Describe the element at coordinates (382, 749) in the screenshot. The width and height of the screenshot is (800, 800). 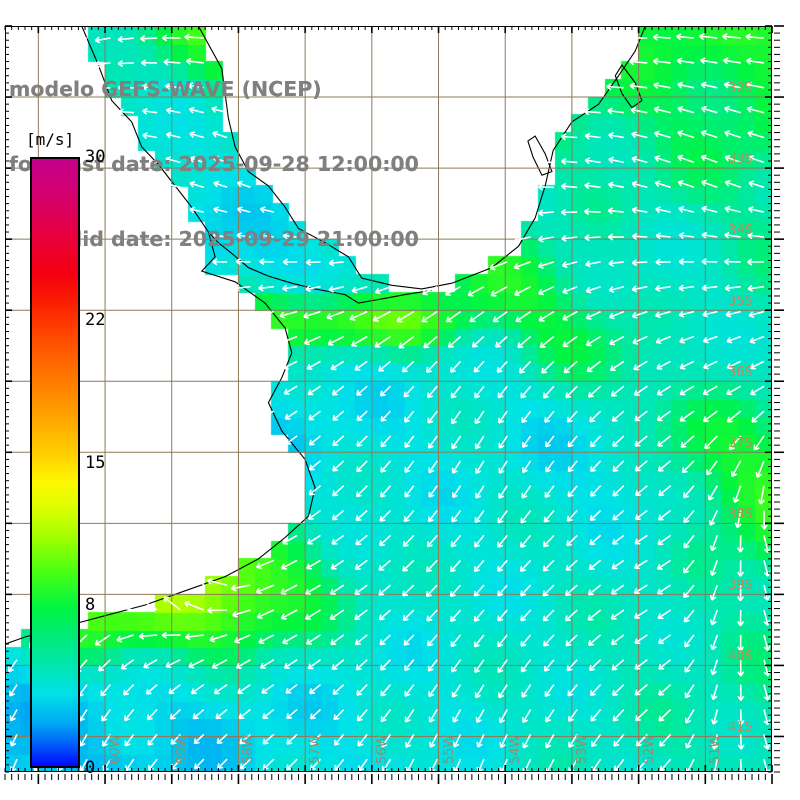
I see `lon-label-56W: 56W` at that location.